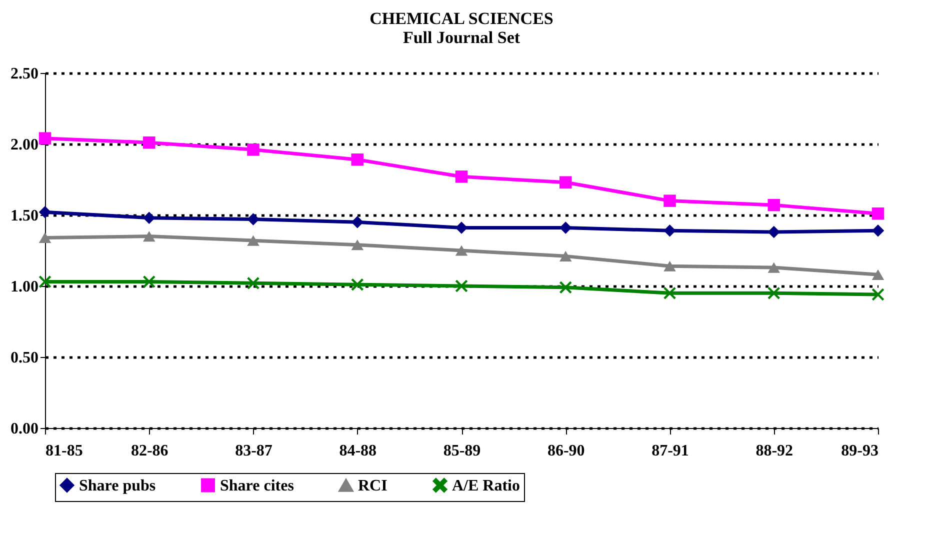  I want to click on x-tick-label: 87-91, so click(670, 451).